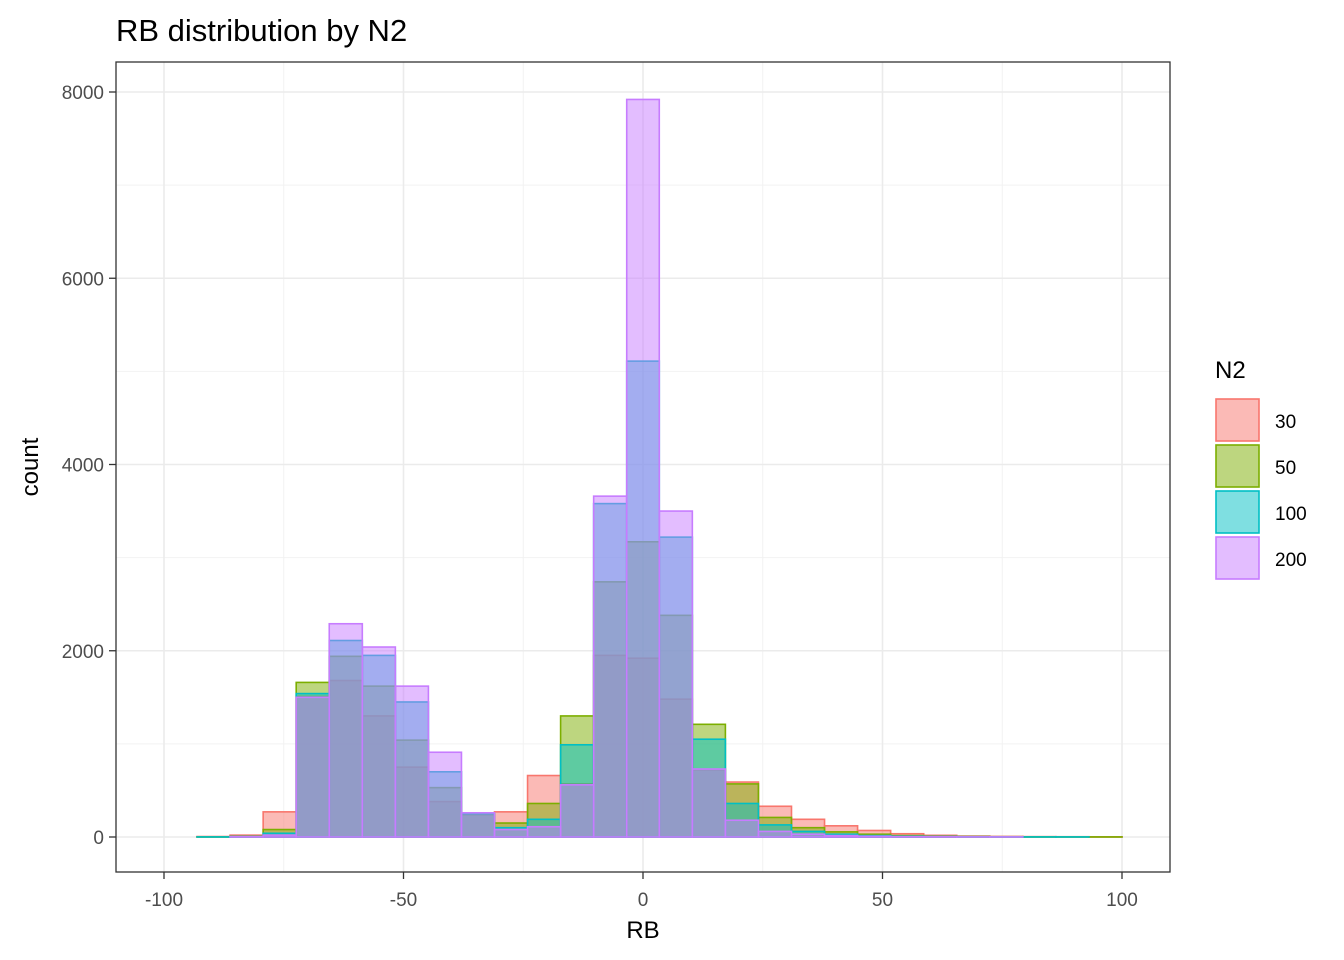 The image size is (1344, 960). Describe the element at coordinates (1230, 370) in the screenshot. I see `legend-title: N2` at that location.